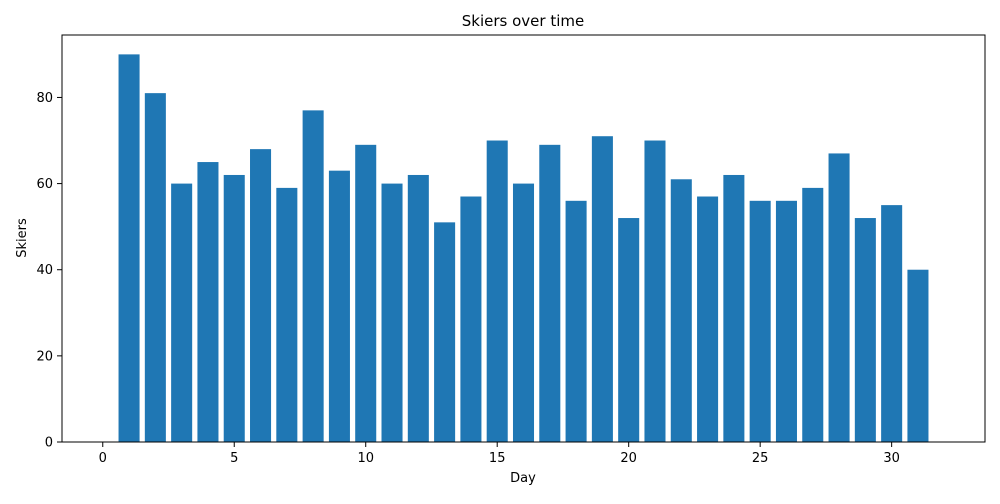 The height and width of the screenshot is (504, 1000). Describe the element at coordinates (365, 458) in the screenshot. I see `x-tick-label: 10` at that location.